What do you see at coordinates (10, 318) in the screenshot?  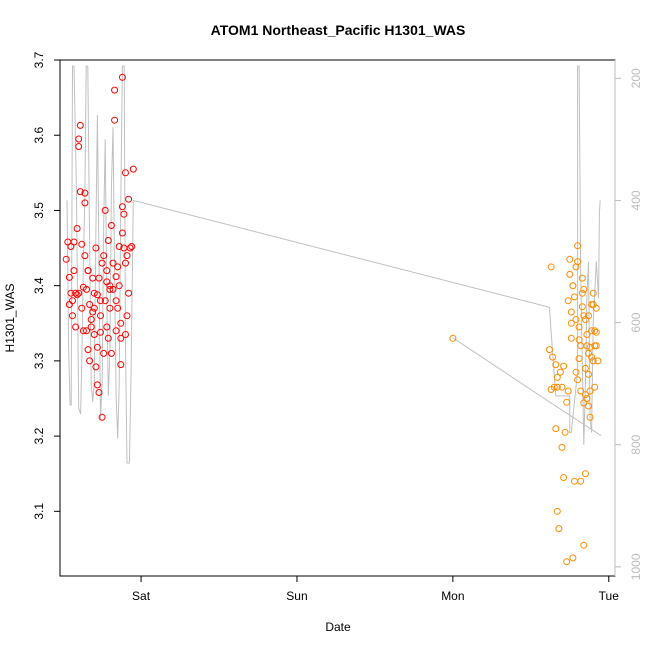 I see `y-axis-label: H1301_WAS` at bounding box center [10, 318].